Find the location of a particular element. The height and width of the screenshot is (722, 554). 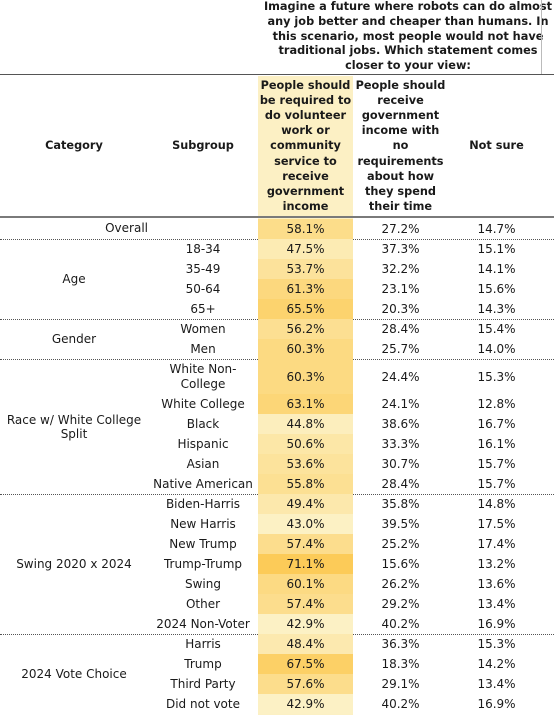

value-cell-c1: 61.3% is located at coordinates (305, 289).